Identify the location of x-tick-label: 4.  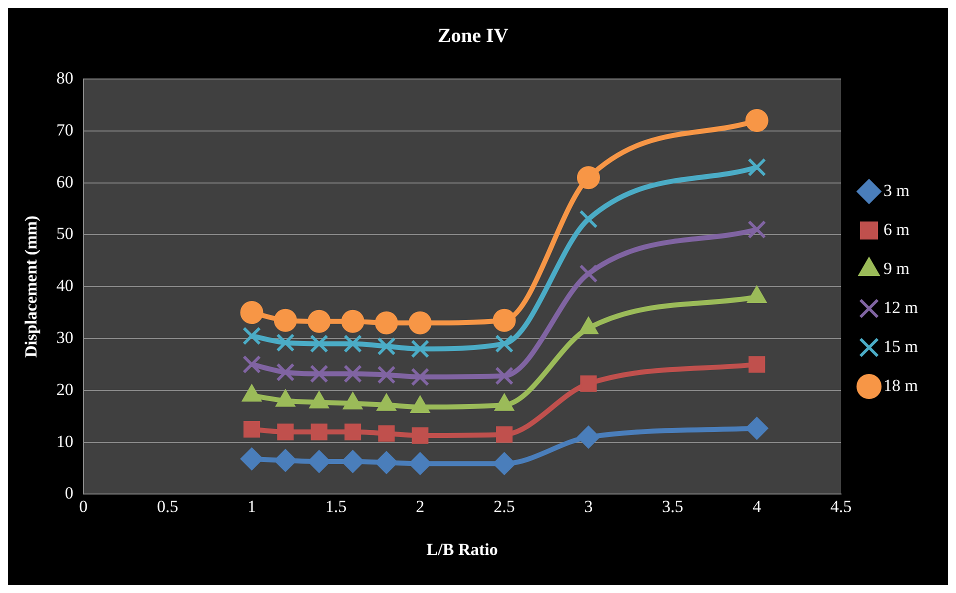
(757, 506).